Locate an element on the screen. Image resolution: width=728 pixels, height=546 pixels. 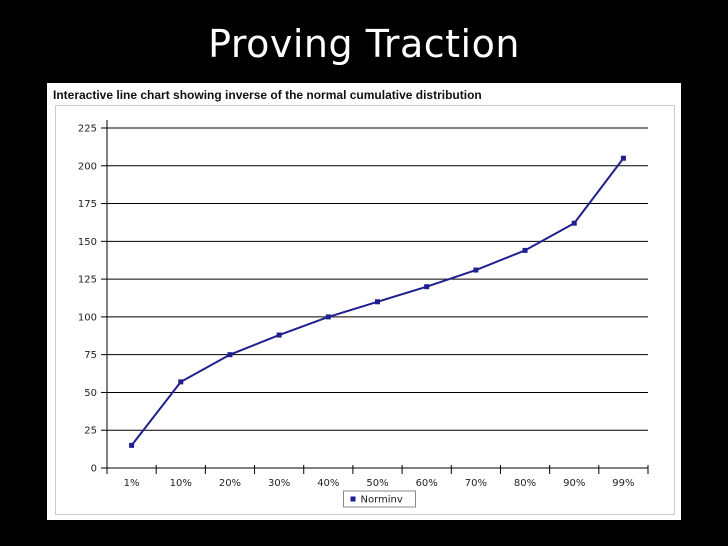
y-tick-label: 100 is located at coordinates (87, 317).